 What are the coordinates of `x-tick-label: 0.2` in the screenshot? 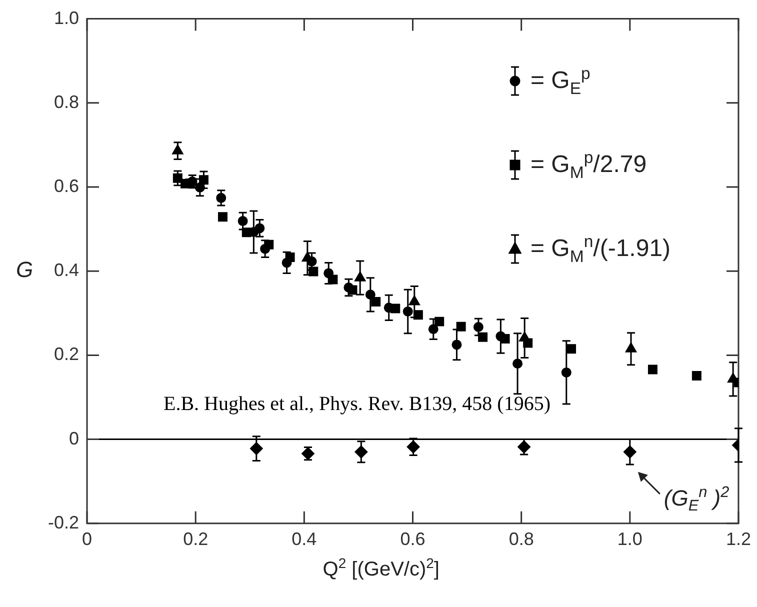 It's located at (195, 539).